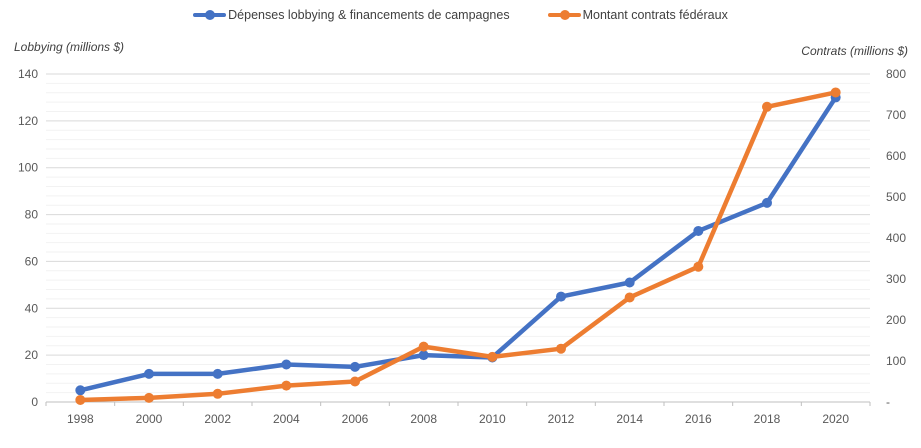 This screenshot has height=448, width=921. What do you see at coordinates (34, 402) in the screenshot?
I see `svg-text: 0` at bounding box center [34, 402].